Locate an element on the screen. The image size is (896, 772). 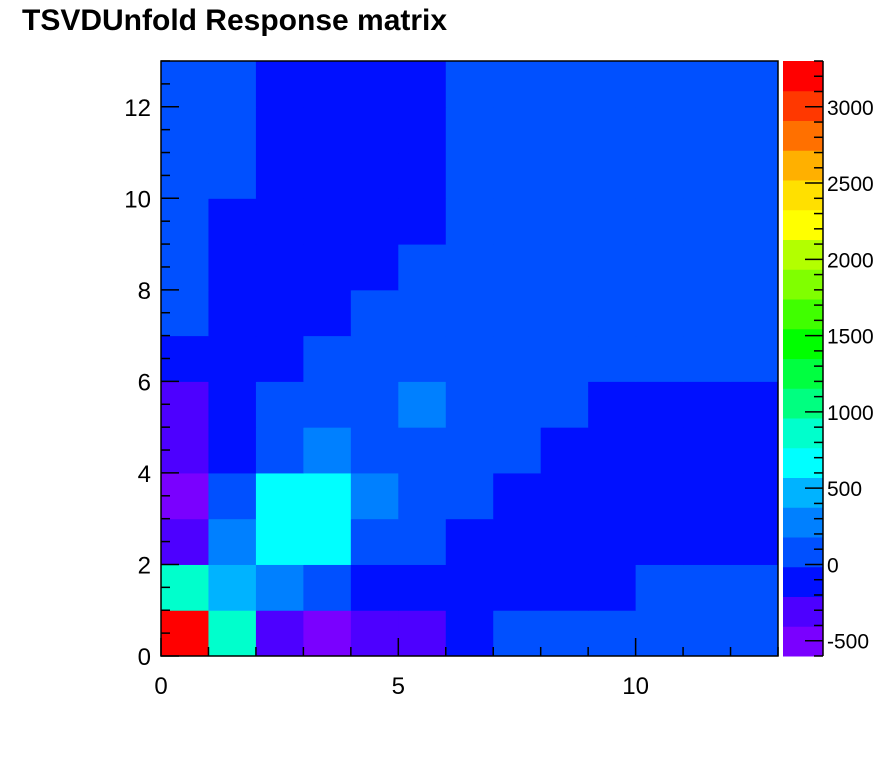
y-tick-label: 4 is located at coordinates (144, 474).